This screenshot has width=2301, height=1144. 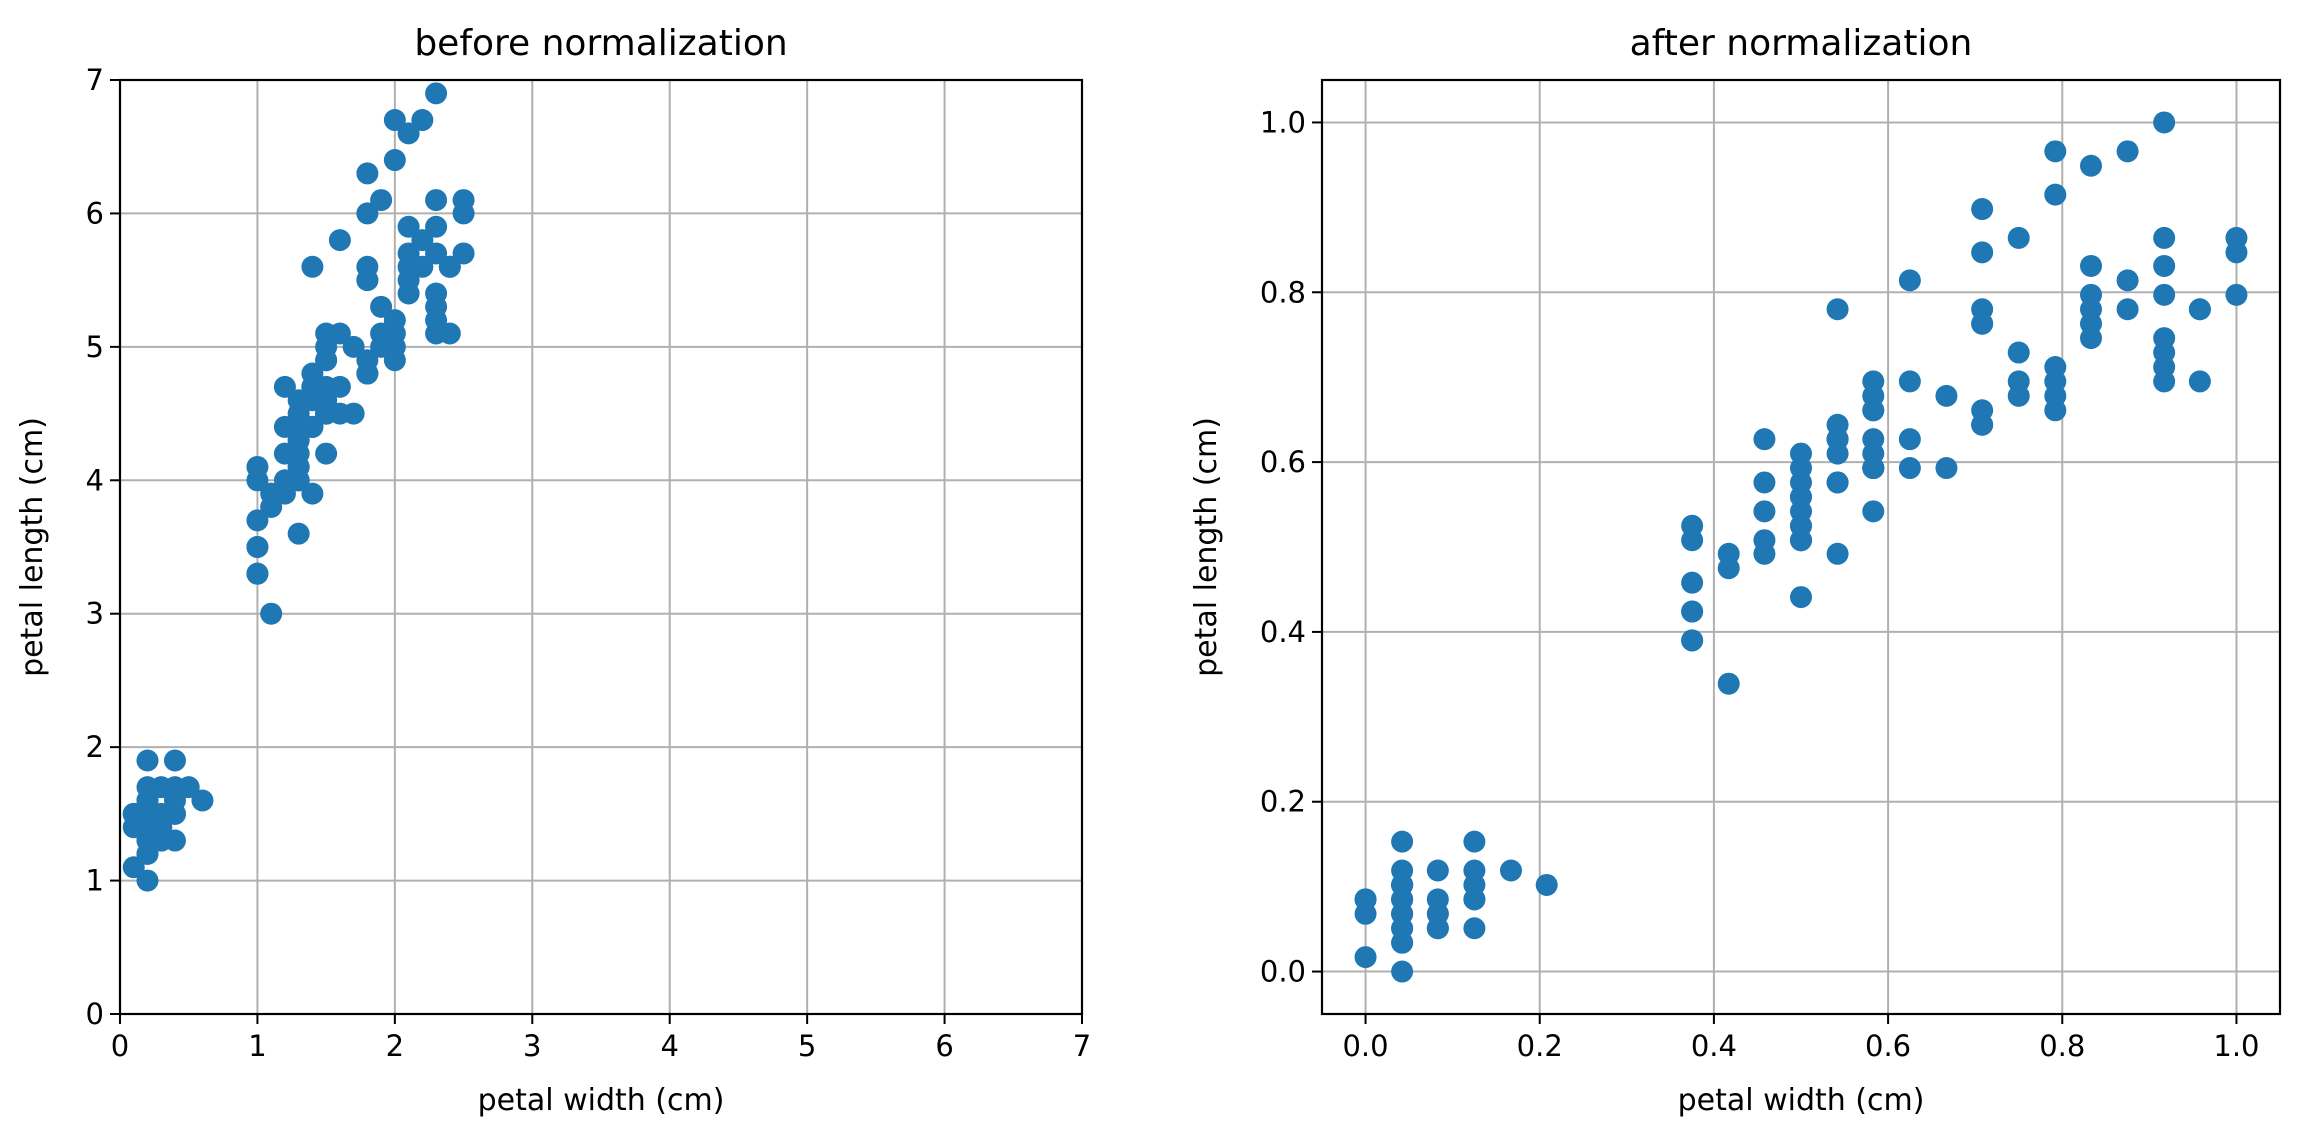 I want to click on y-tick-label: 1, so click(x=95, y=881).